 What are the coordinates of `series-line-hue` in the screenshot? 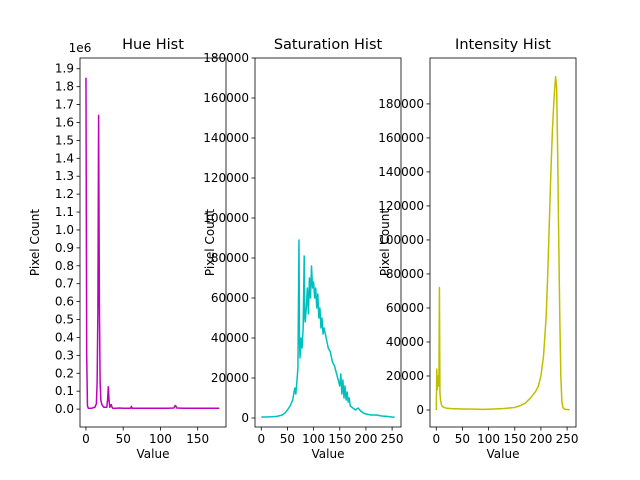 It's located at (152, 243).